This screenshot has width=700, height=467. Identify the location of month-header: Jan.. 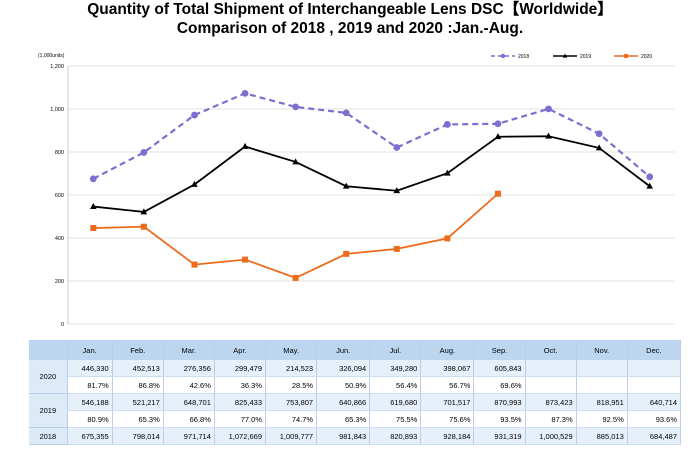
(90, 350).